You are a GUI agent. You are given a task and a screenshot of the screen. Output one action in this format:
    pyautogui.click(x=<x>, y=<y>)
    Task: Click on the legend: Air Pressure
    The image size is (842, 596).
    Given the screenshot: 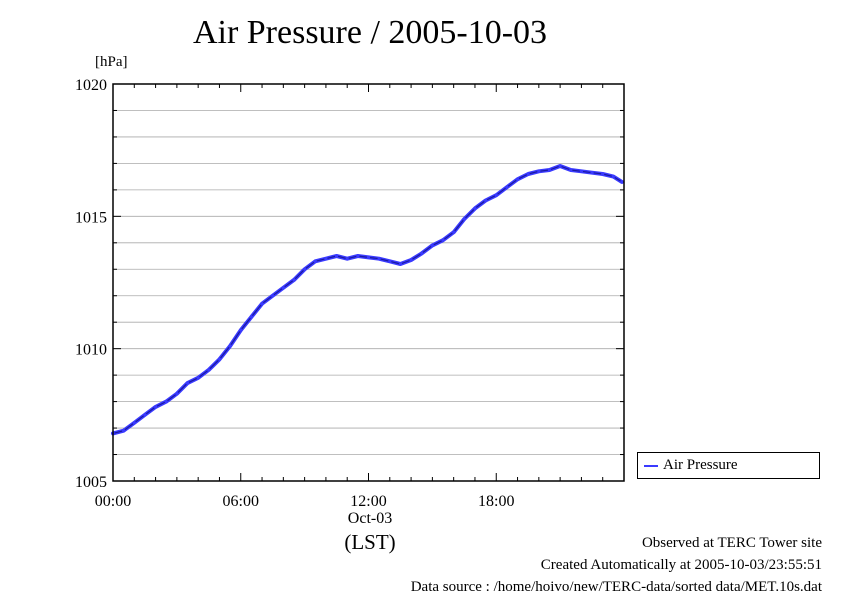 What is the action you would take?
    pyautogui.click(x=728, y=465)
    